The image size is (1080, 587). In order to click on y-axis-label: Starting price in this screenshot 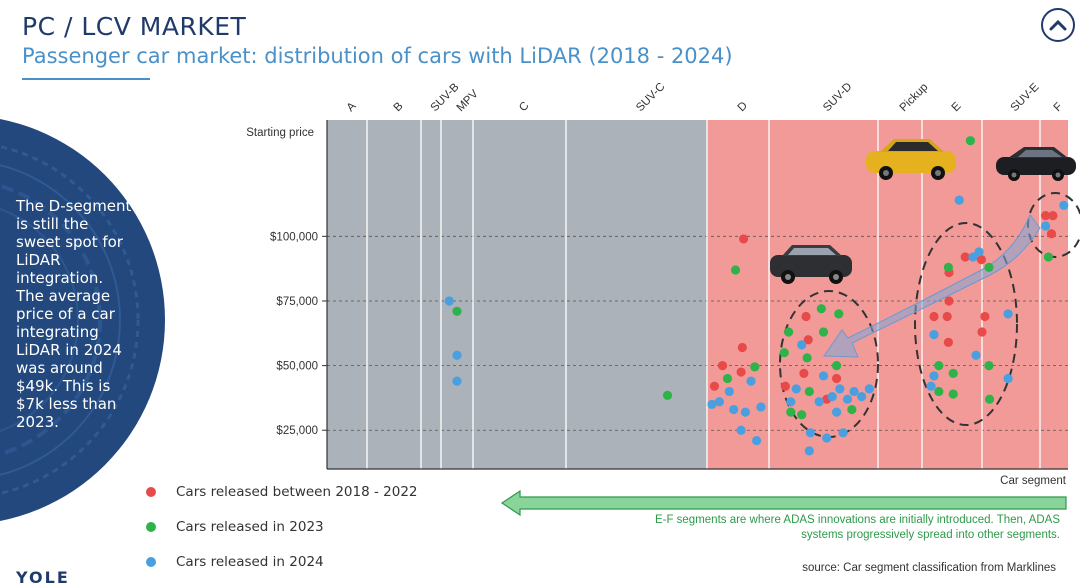, I will do `click(280, 133)`.